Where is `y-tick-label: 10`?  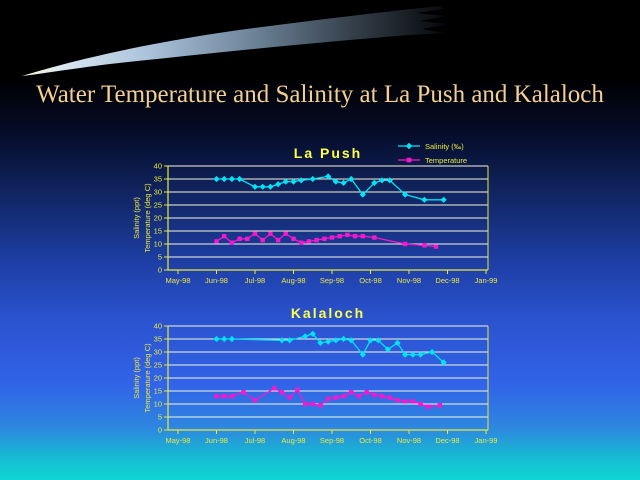
y-tick-label: 10 is located at coordinates (158, 244).